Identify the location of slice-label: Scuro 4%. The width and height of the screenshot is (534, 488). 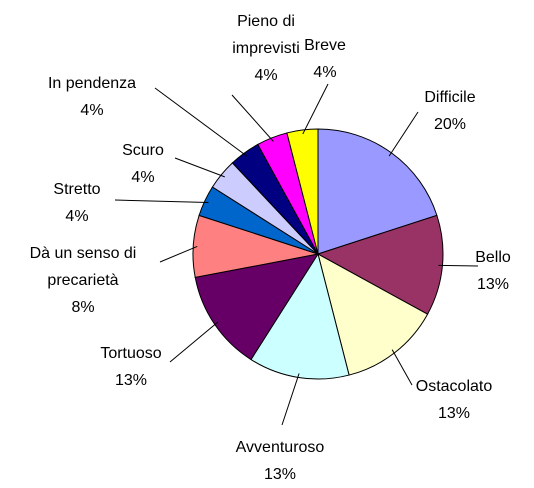
(143, 164).